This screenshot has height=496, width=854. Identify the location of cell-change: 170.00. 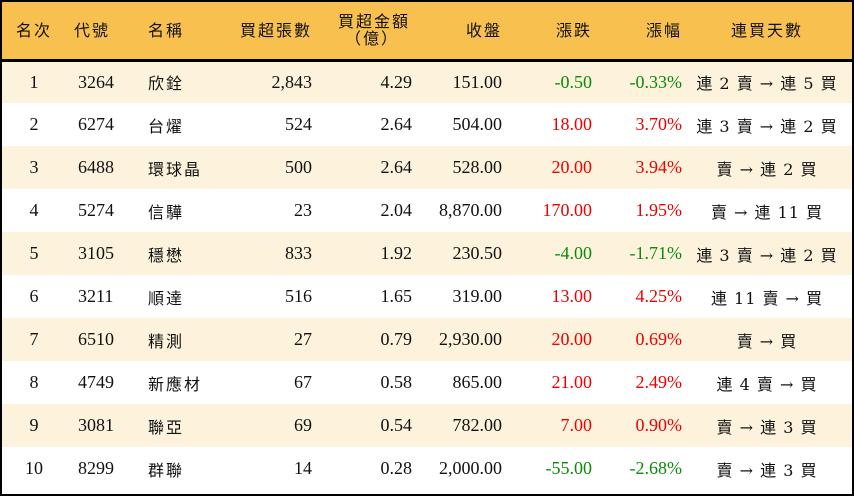
(567, 210).